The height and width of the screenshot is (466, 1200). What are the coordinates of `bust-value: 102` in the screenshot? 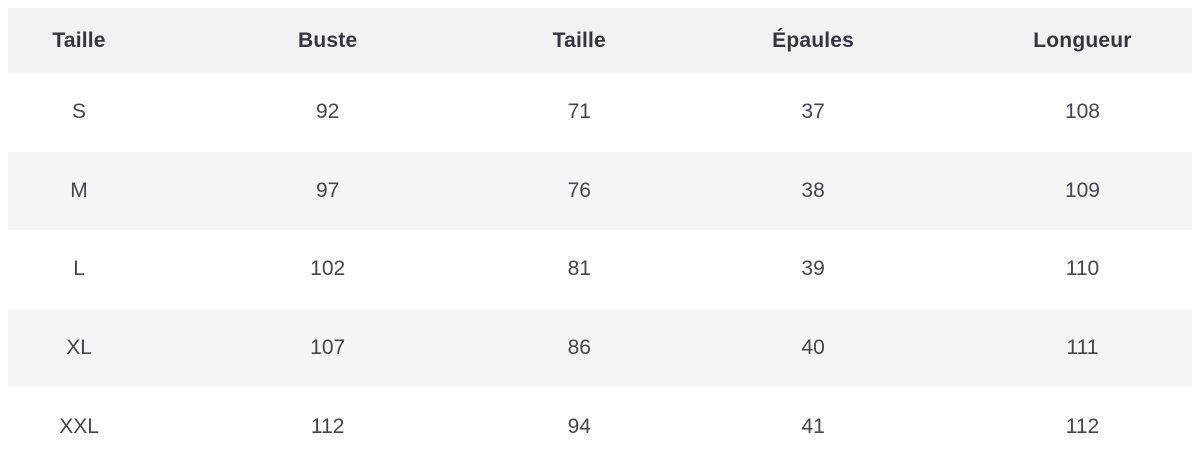 It's located at (328, 269).